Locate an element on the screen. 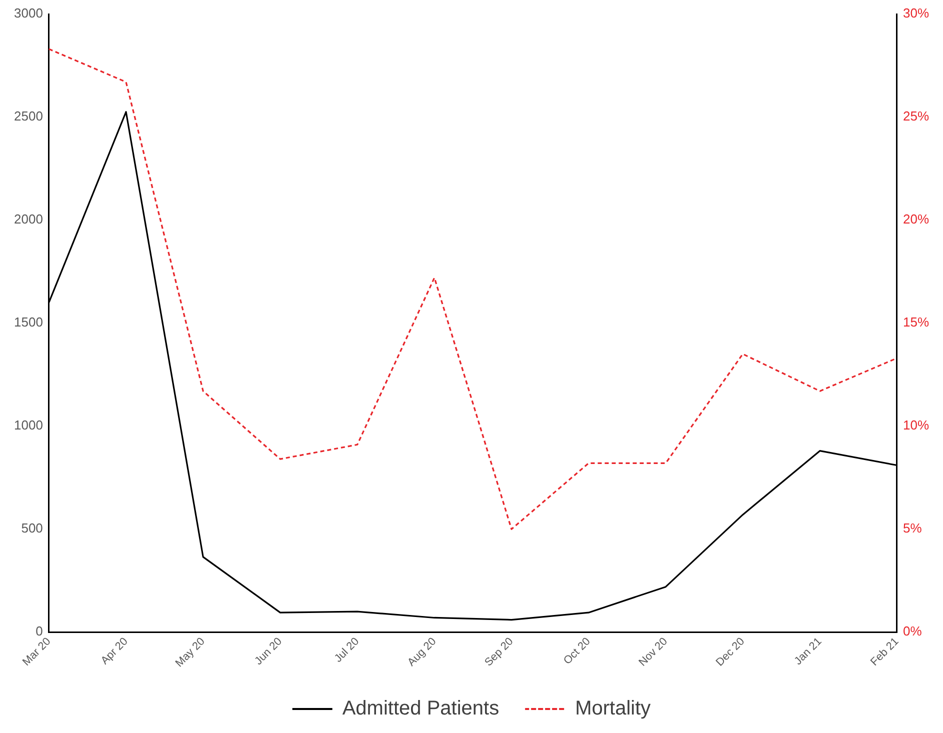 The image size is (943, 733). y-tick-label: 2000 is located at coordinates (28, 219).